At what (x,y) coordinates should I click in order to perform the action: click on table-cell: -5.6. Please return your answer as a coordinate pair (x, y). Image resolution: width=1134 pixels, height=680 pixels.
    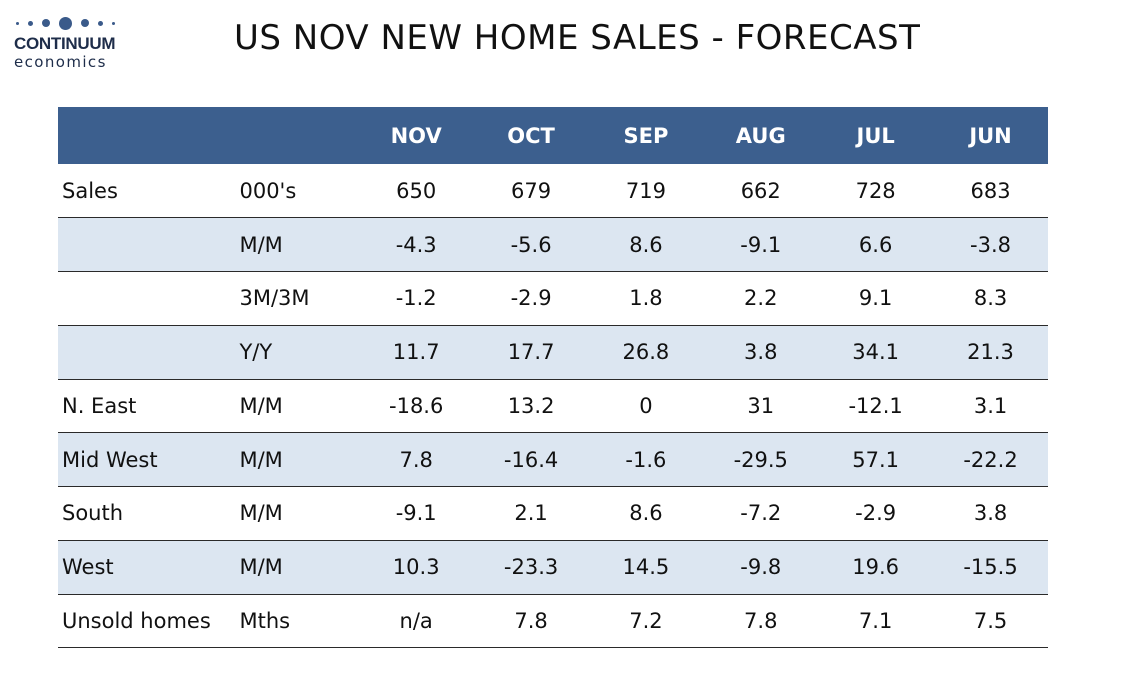
    Looking at the image, I should click on (531, 244).